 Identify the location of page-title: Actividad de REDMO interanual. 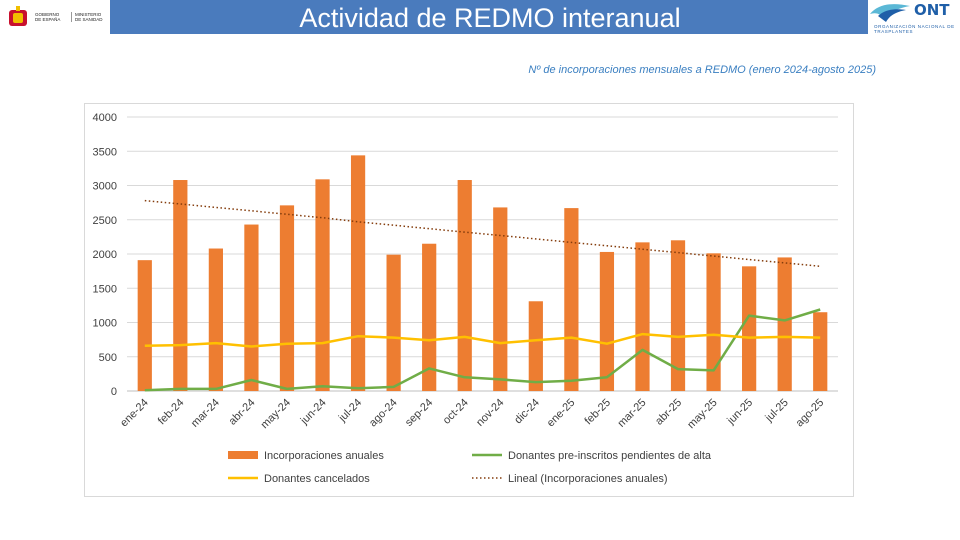
(490, 18).